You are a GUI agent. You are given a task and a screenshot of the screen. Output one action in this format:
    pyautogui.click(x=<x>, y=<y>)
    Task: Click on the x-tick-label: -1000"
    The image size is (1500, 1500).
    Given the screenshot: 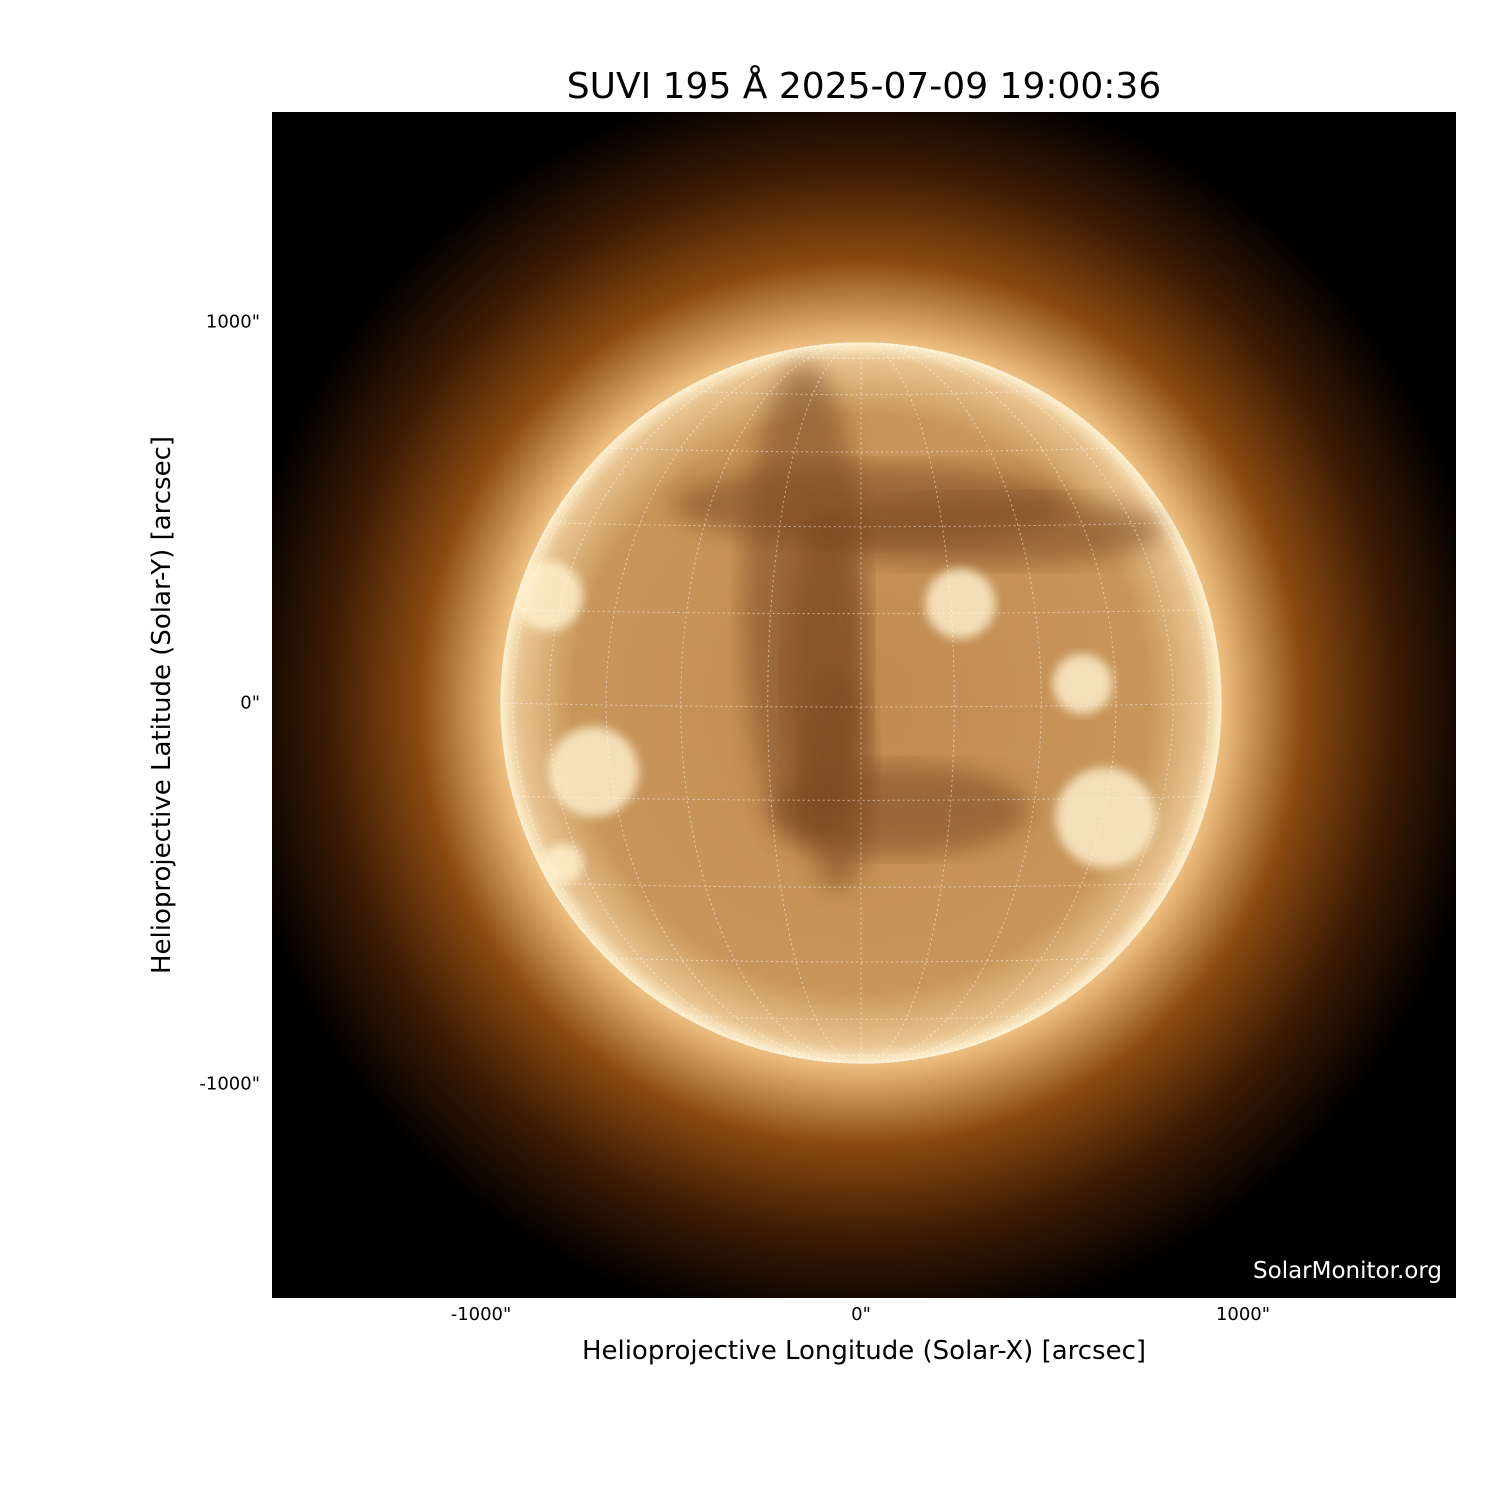 What is the action you would take?
    pyautogui.click(x=481, y=1314)
    